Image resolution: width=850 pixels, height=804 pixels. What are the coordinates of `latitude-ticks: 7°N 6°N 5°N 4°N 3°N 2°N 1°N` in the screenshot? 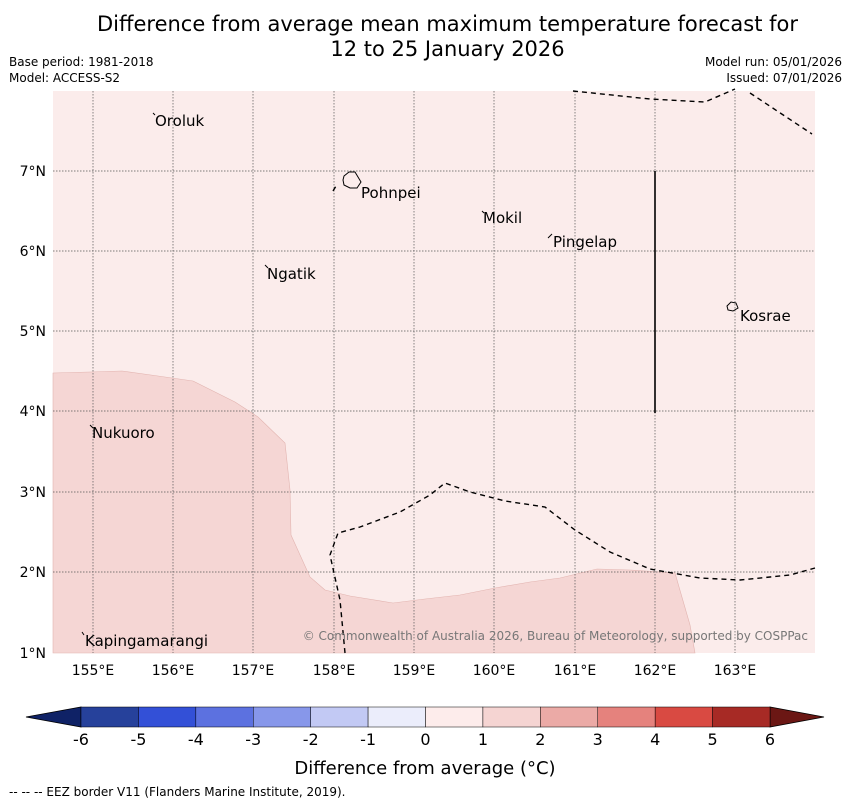 It's located at (33, 413).